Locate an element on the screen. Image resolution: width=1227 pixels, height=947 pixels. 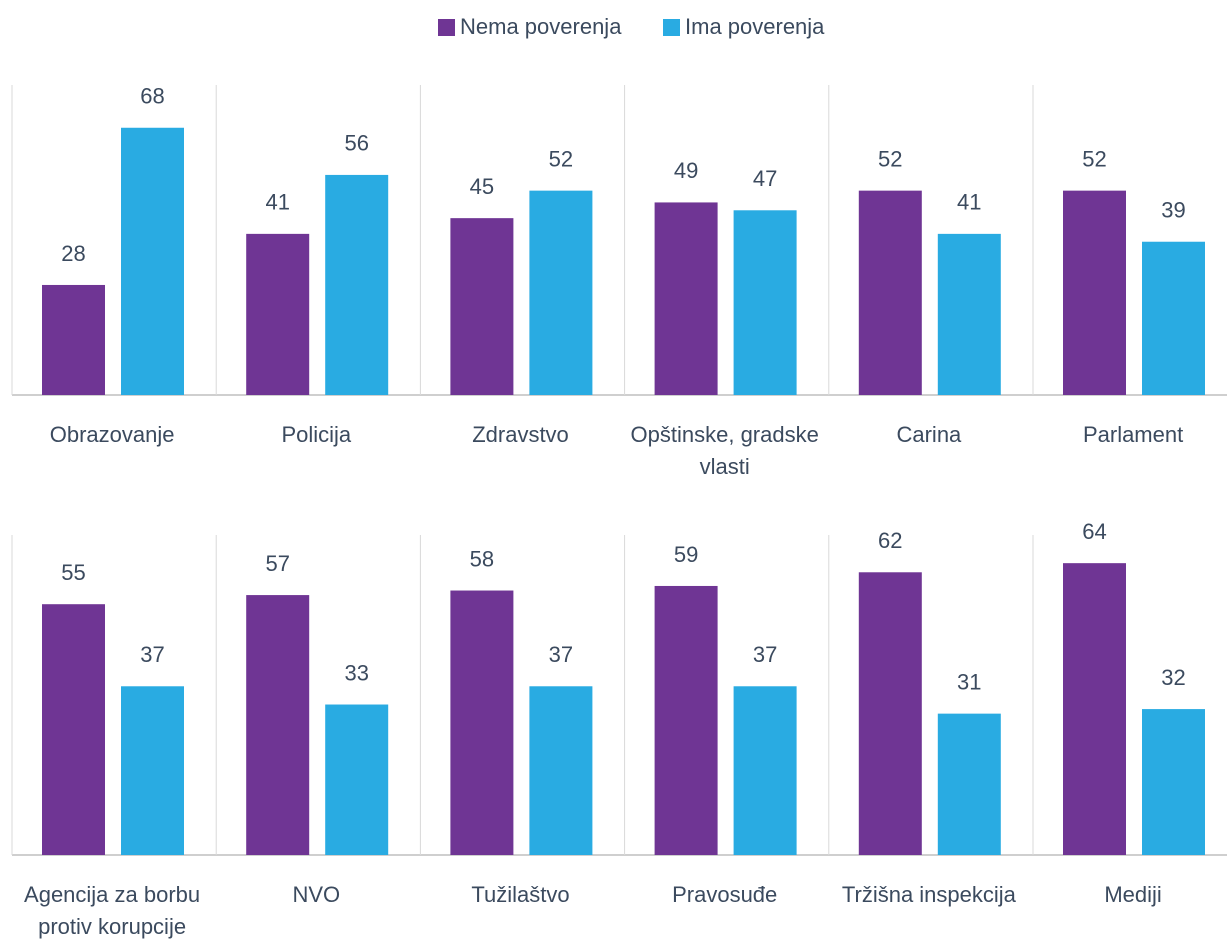
category-label: NVO is located at coordinates (316, 894).